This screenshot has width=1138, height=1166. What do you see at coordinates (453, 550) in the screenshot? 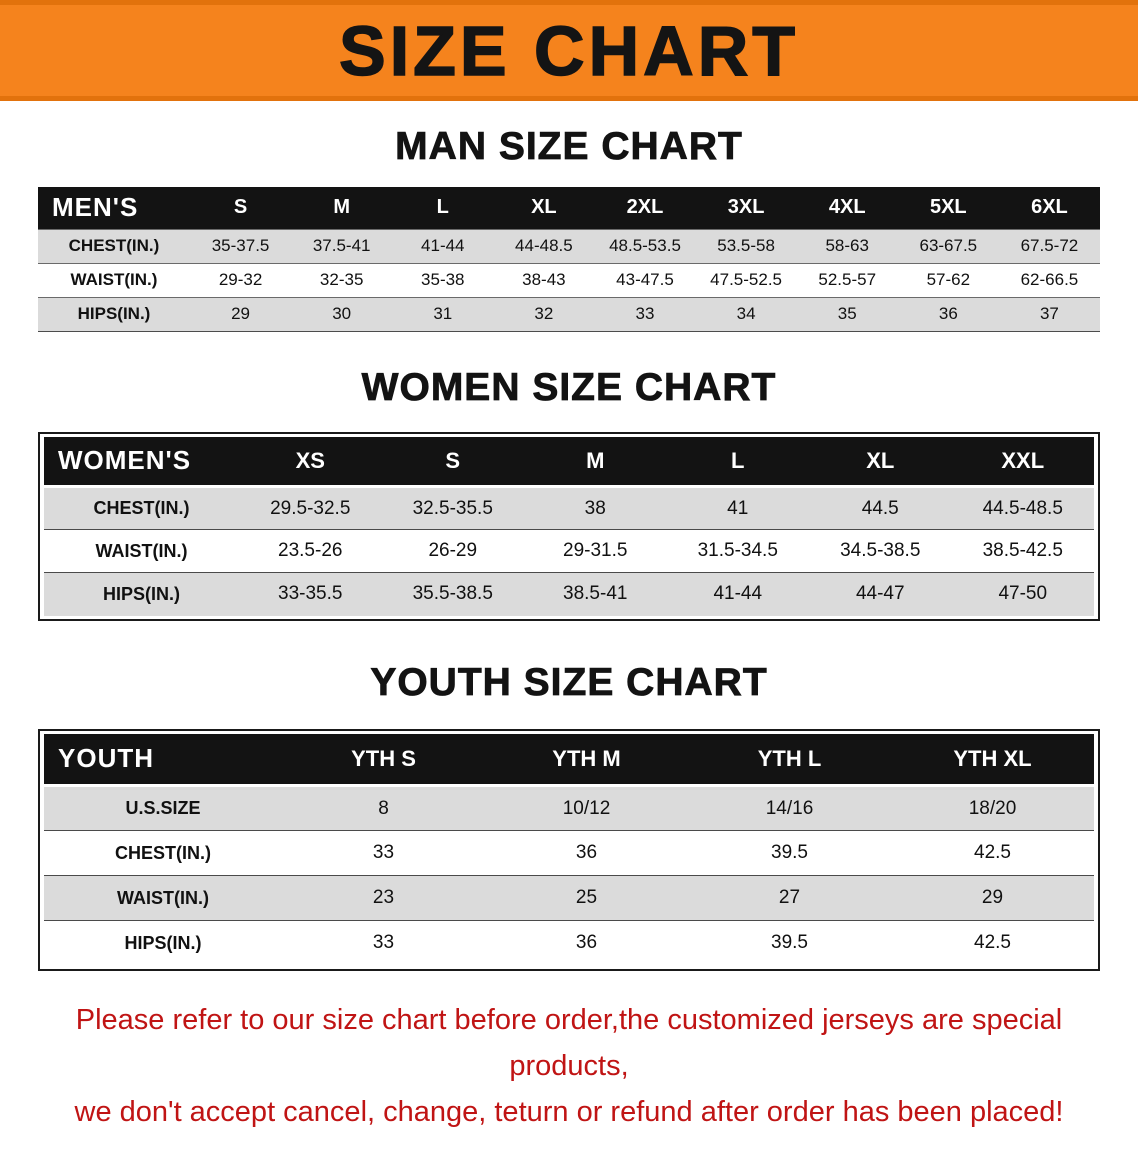
I see `size-value-cell: 26-29` at bounding box center [453, 550].